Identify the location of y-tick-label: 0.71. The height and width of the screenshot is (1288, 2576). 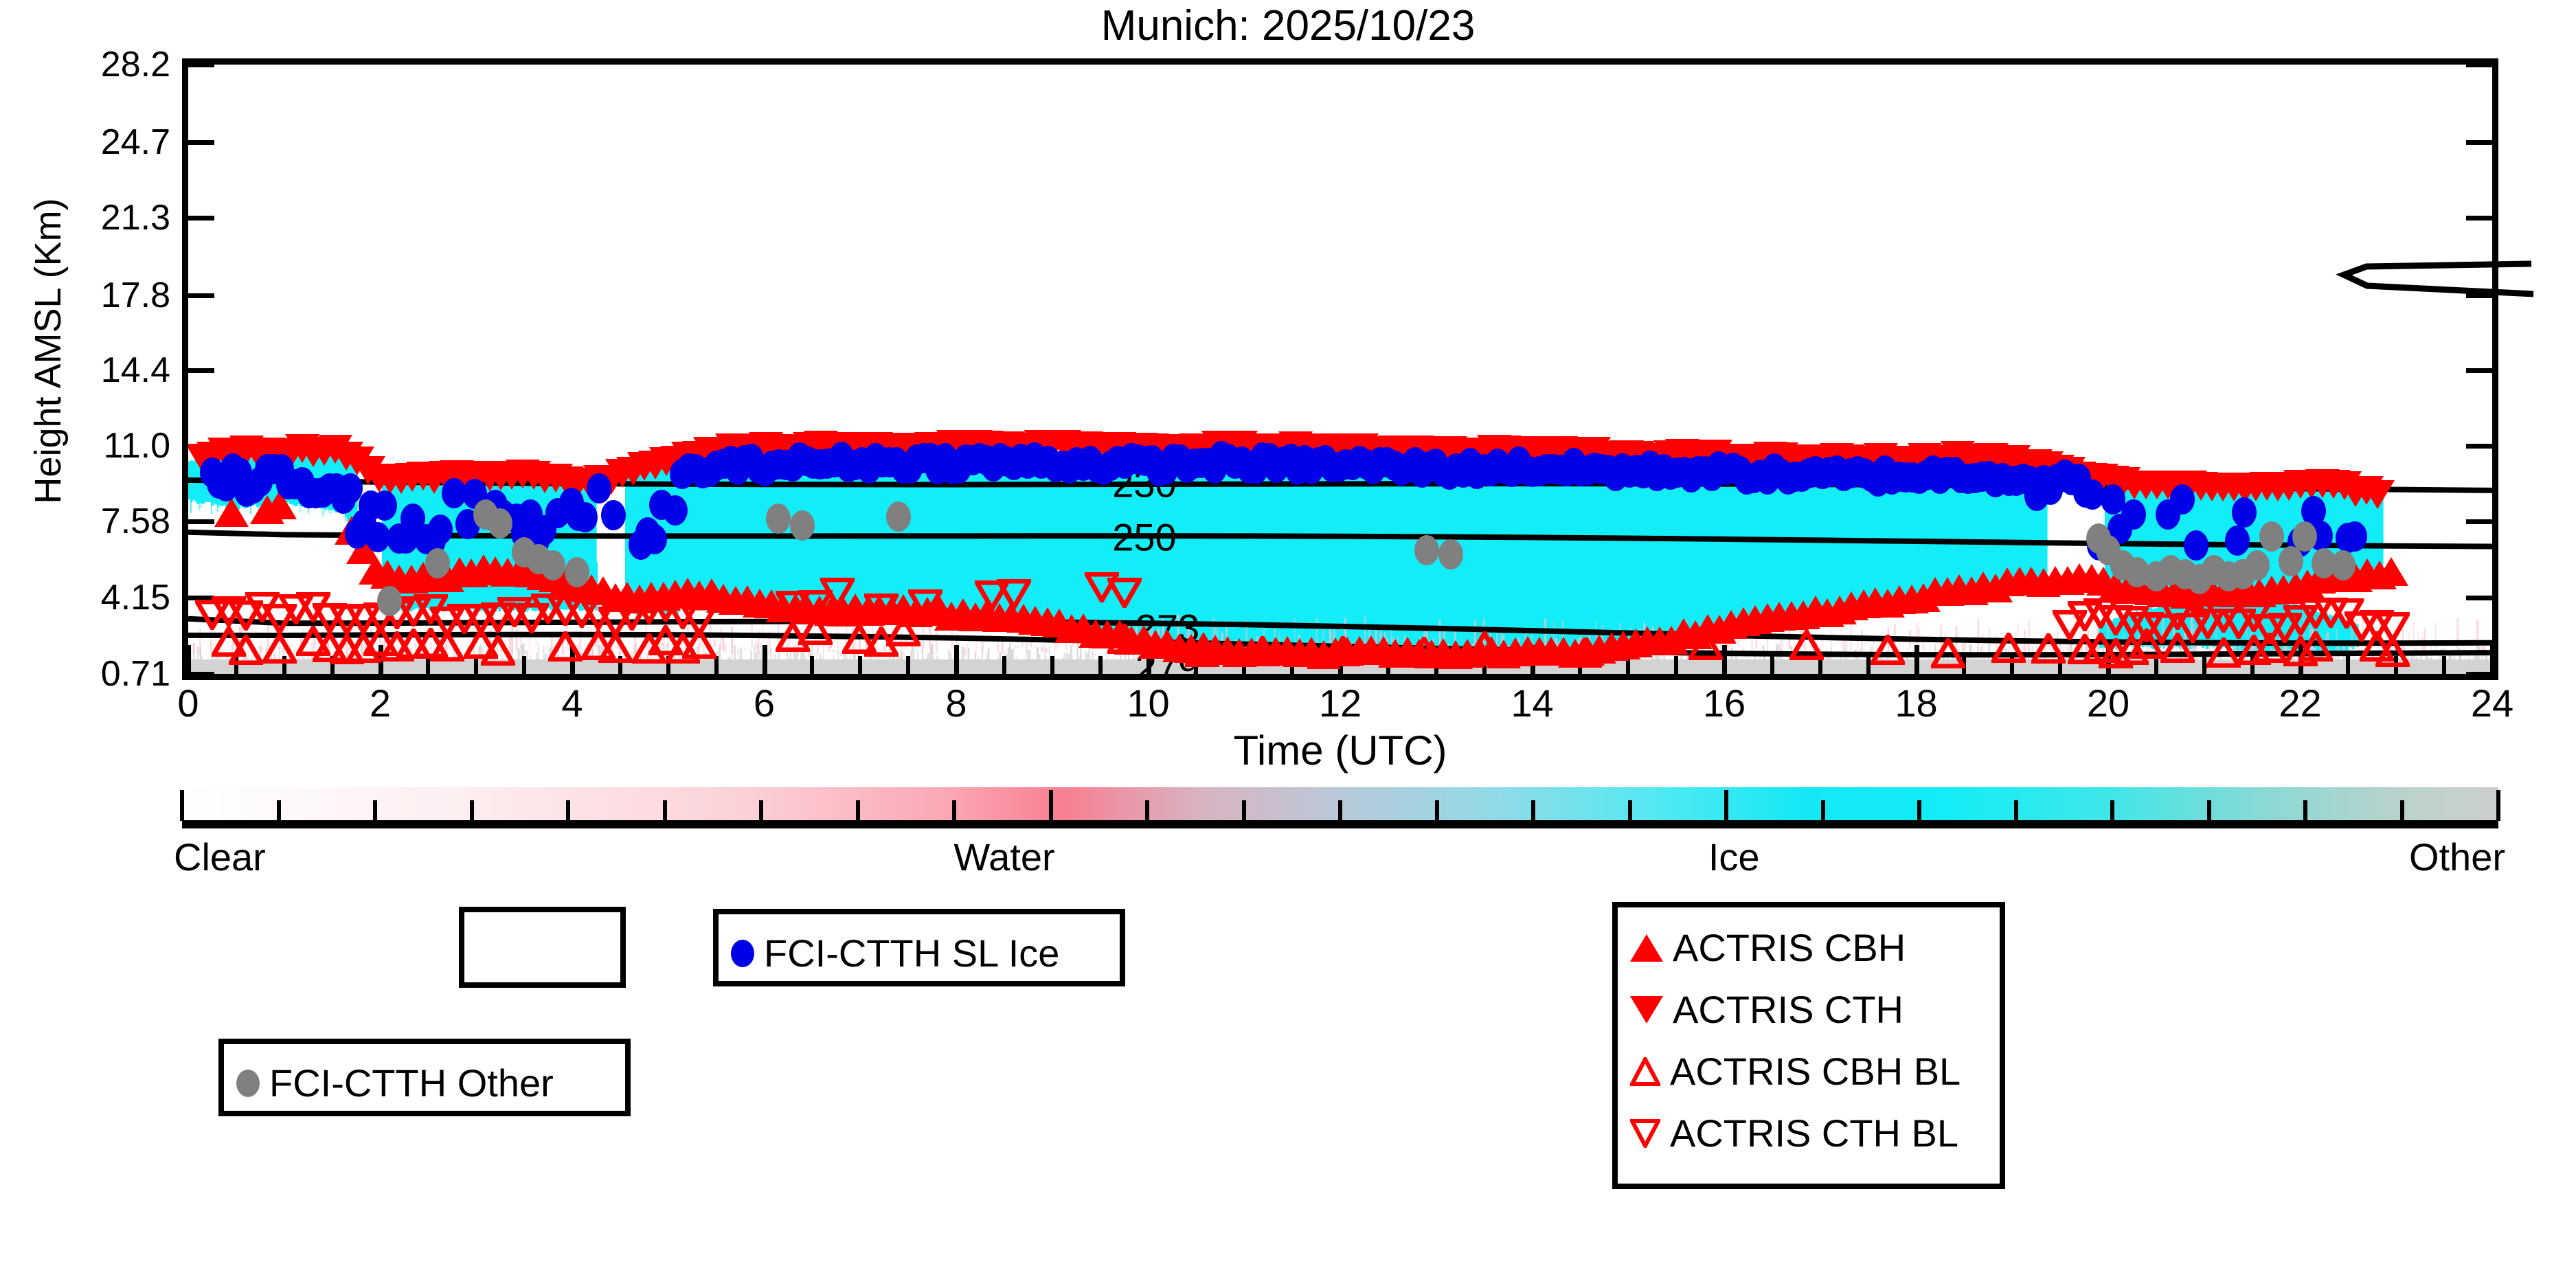
(135, 674).